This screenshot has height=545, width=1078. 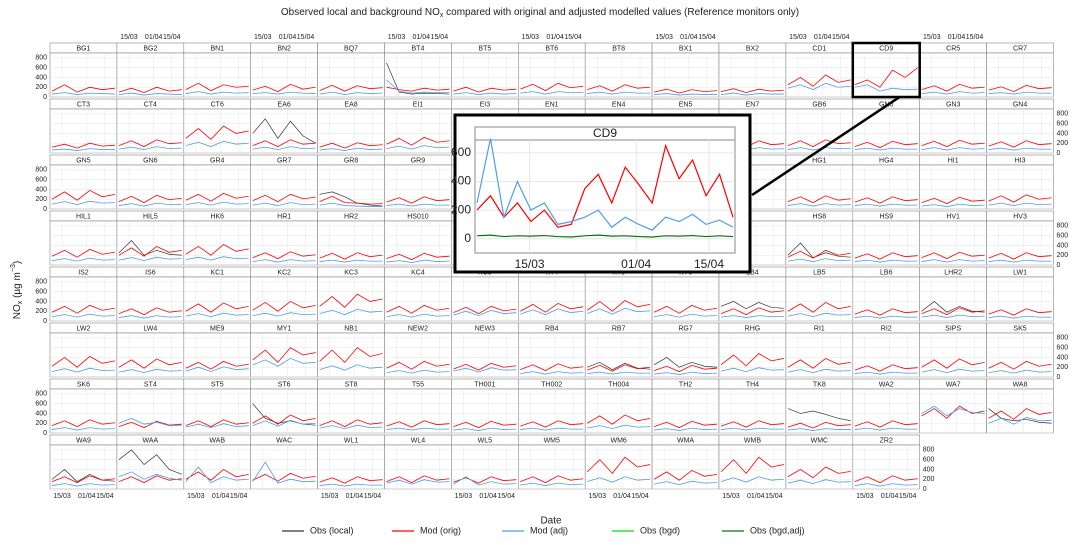 I want to click on panel-label: LB4, so click(x=752, y=272).